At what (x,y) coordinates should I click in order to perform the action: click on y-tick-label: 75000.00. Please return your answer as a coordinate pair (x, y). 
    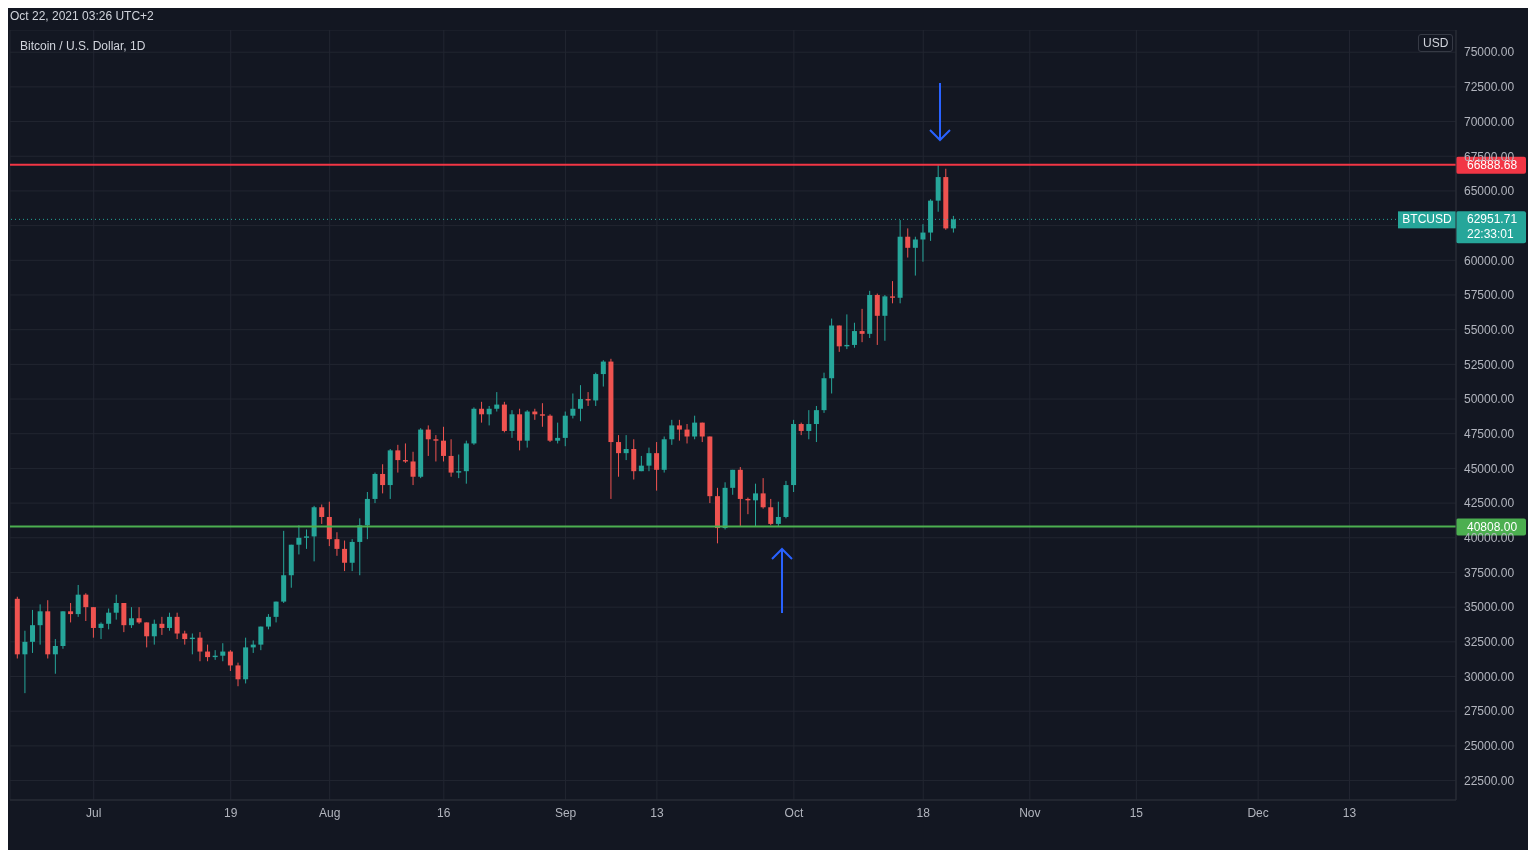
    Looking at the image, I should click on (1489, 52).